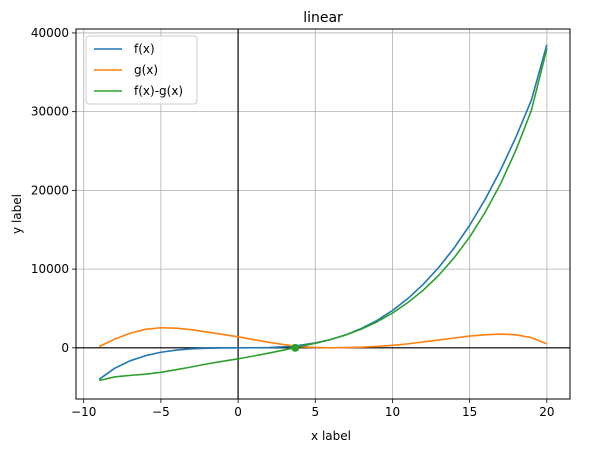  I want to click on markers-group, so click(295, 348).